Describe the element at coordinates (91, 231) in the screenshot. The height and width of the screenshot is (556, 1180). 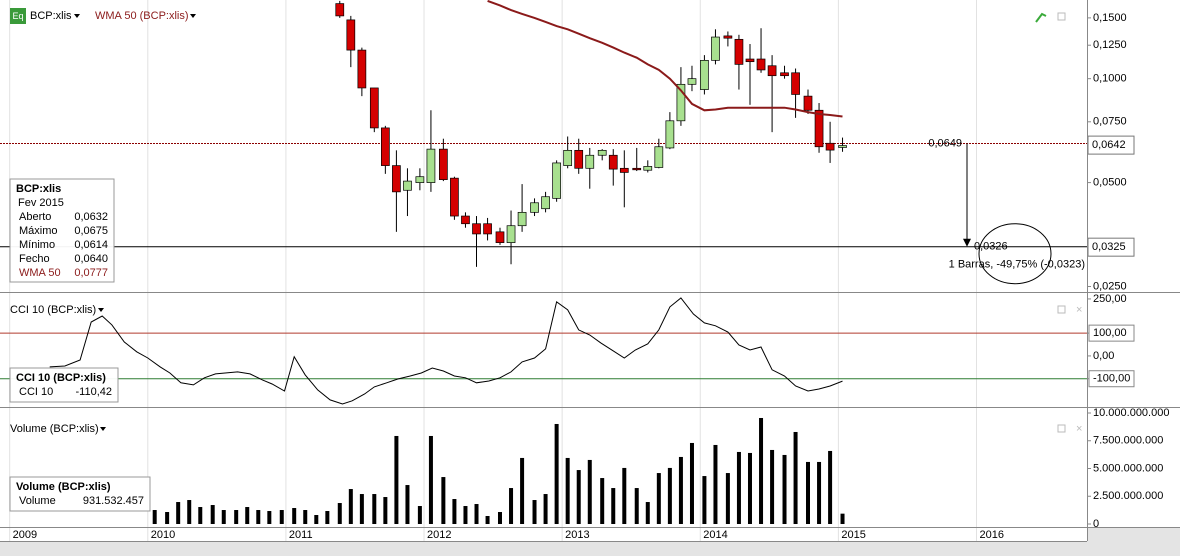
I see `info-row-value: 0,0675` at that location.